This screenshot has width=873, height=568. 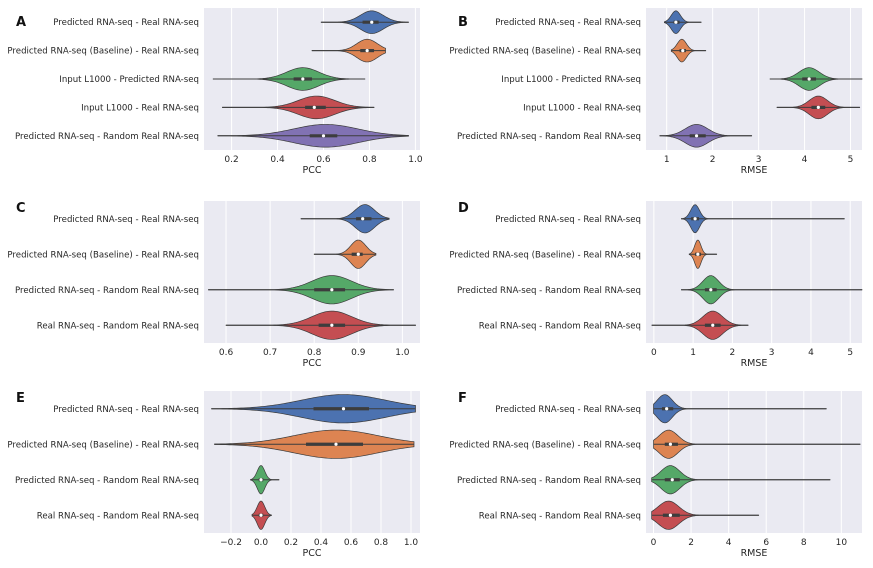 What do you see at coordinates (291, 543) in the screenshot?
I see `x-tick-label: 0.2` at bounding box center [291, 543].